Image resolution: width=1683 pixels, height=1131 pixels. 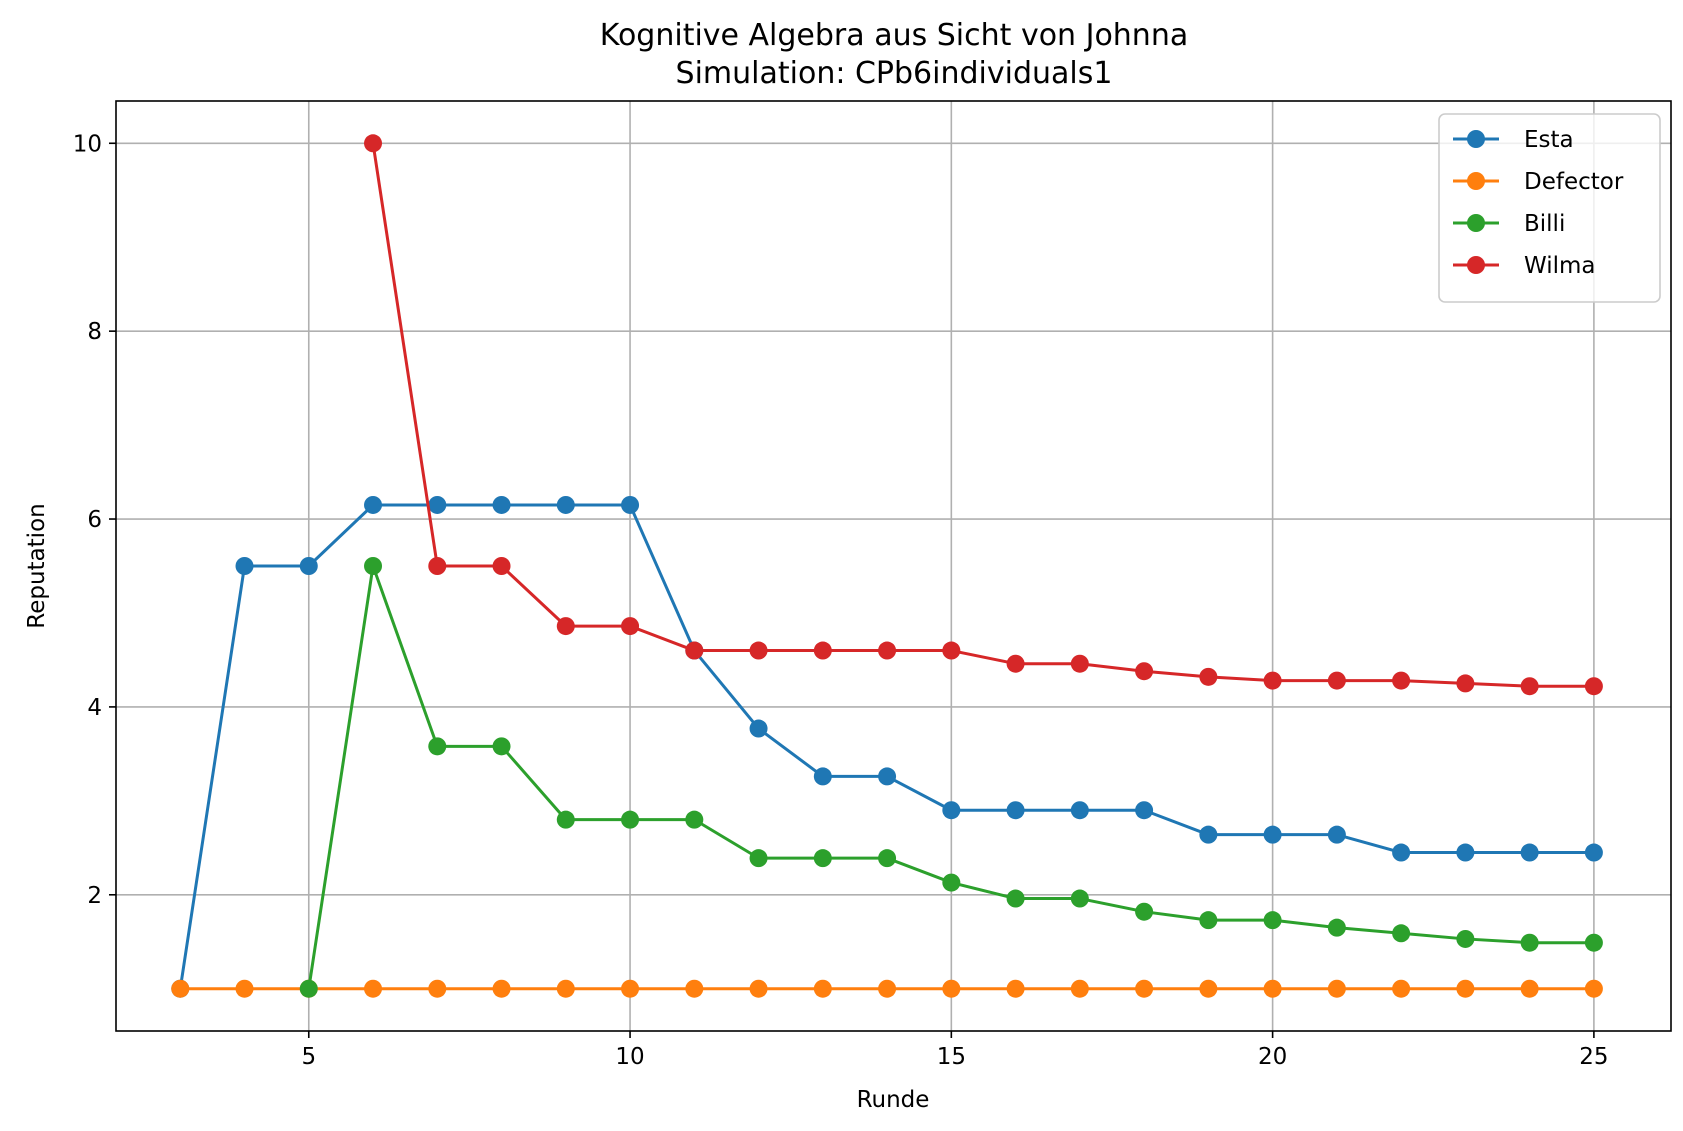 I want to click on legend-item-wilma: Wilma, so click(x=1524, y=266).